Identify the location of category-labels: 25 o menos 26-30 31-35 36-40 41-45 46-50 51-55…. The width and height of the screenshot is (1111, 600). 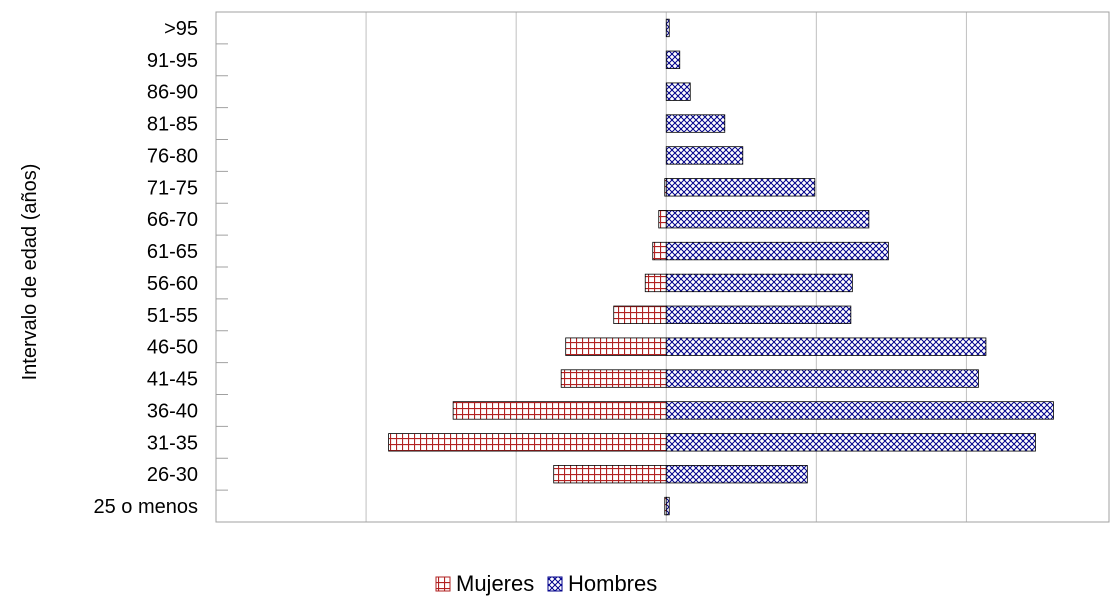
(145, 268).